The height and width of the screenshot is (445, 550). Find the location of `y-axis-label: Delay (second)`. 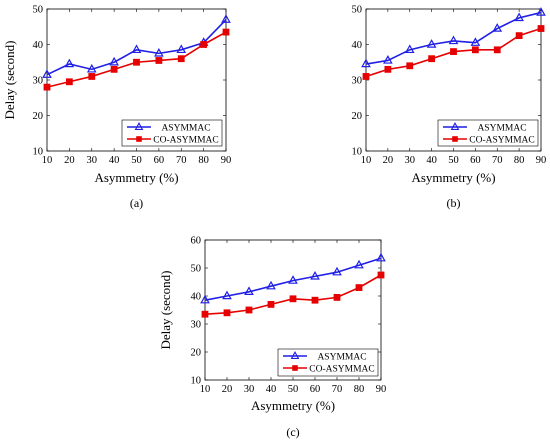

y-axis-label: Delay (second) is located at coordinates (9, 79).